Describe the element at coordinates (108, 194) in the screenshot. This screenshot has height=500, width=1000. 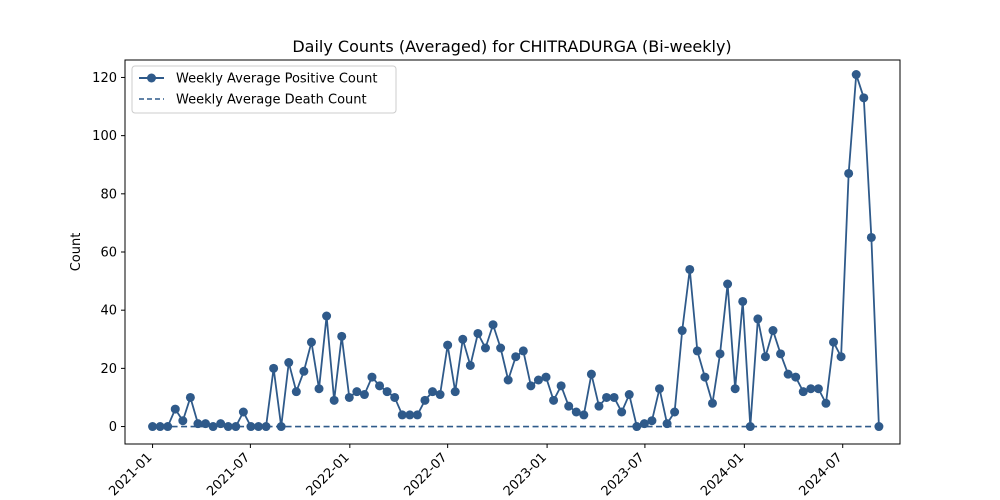
I see `y-tick-label: 80` at that location.